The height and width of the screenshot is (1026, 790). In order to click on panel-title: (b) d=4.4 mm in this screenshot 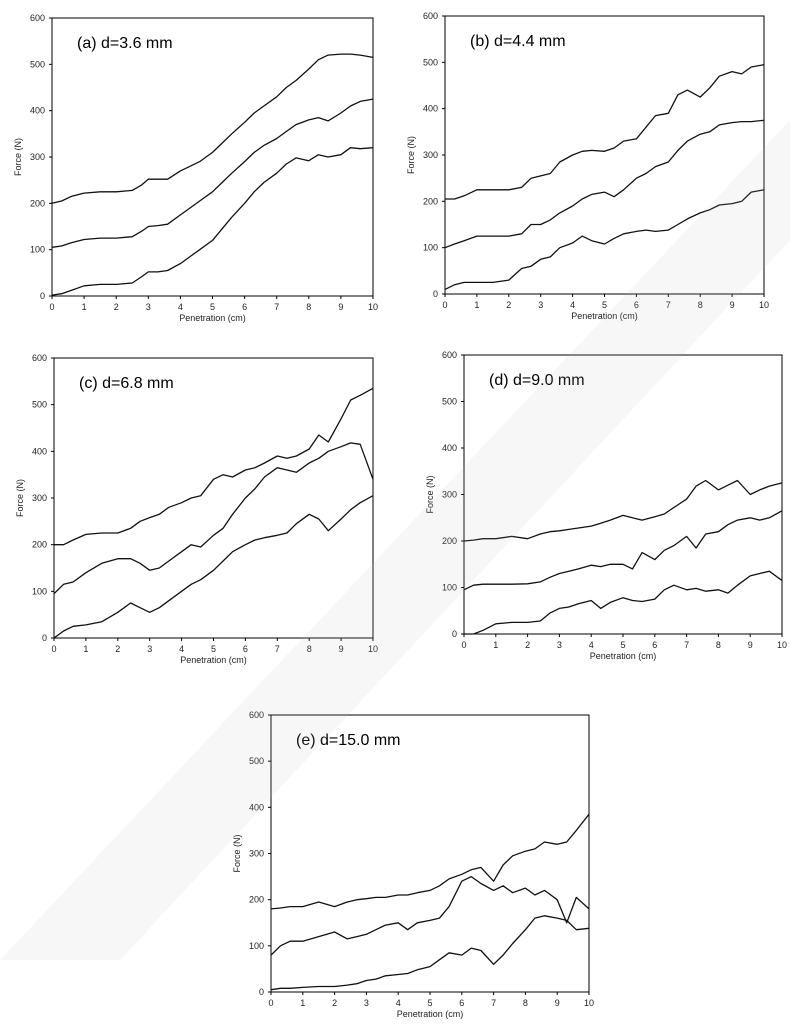, I will do `click(518, 41)`.